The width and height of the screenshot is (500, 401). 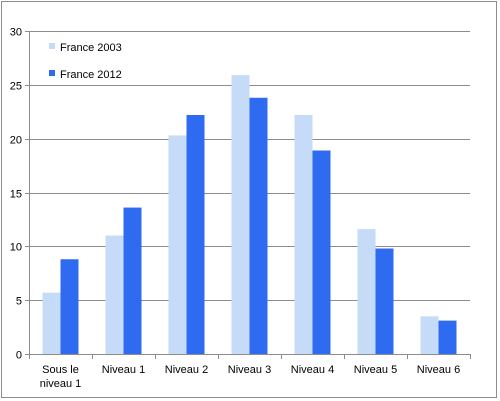 What do you see at coordinates (16, 87) in the screenshot?
I see `y-tick-label: 25` at bounding box center [16, 87].